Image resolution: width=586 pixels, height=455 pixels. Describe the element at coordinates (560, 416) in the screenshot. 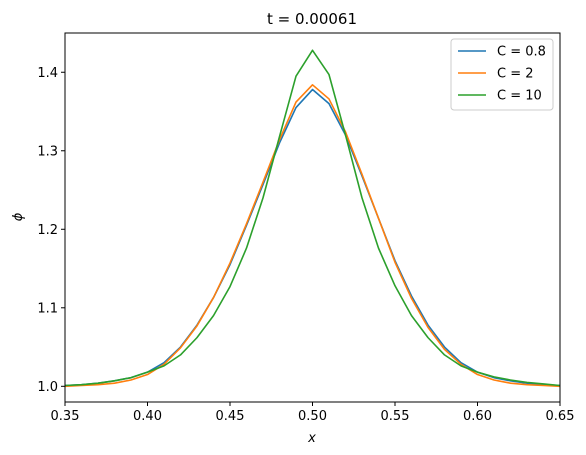

I see `x-tick-label: 0.65` at that location.